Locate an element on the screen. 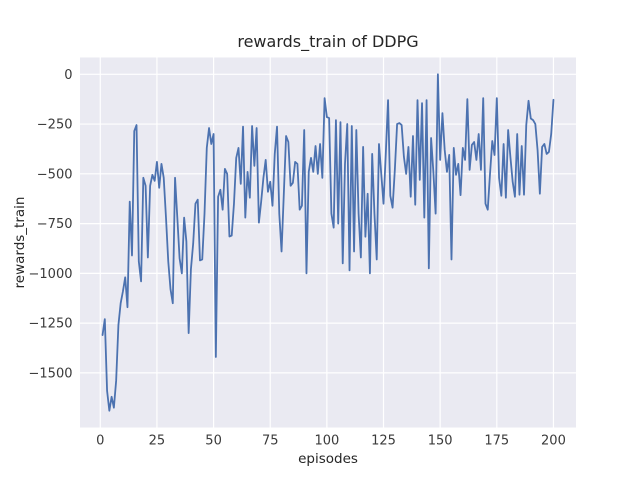 This screenshot has height=480, width=640. x-tick-label: 75 is located at coordinates (270, 441).